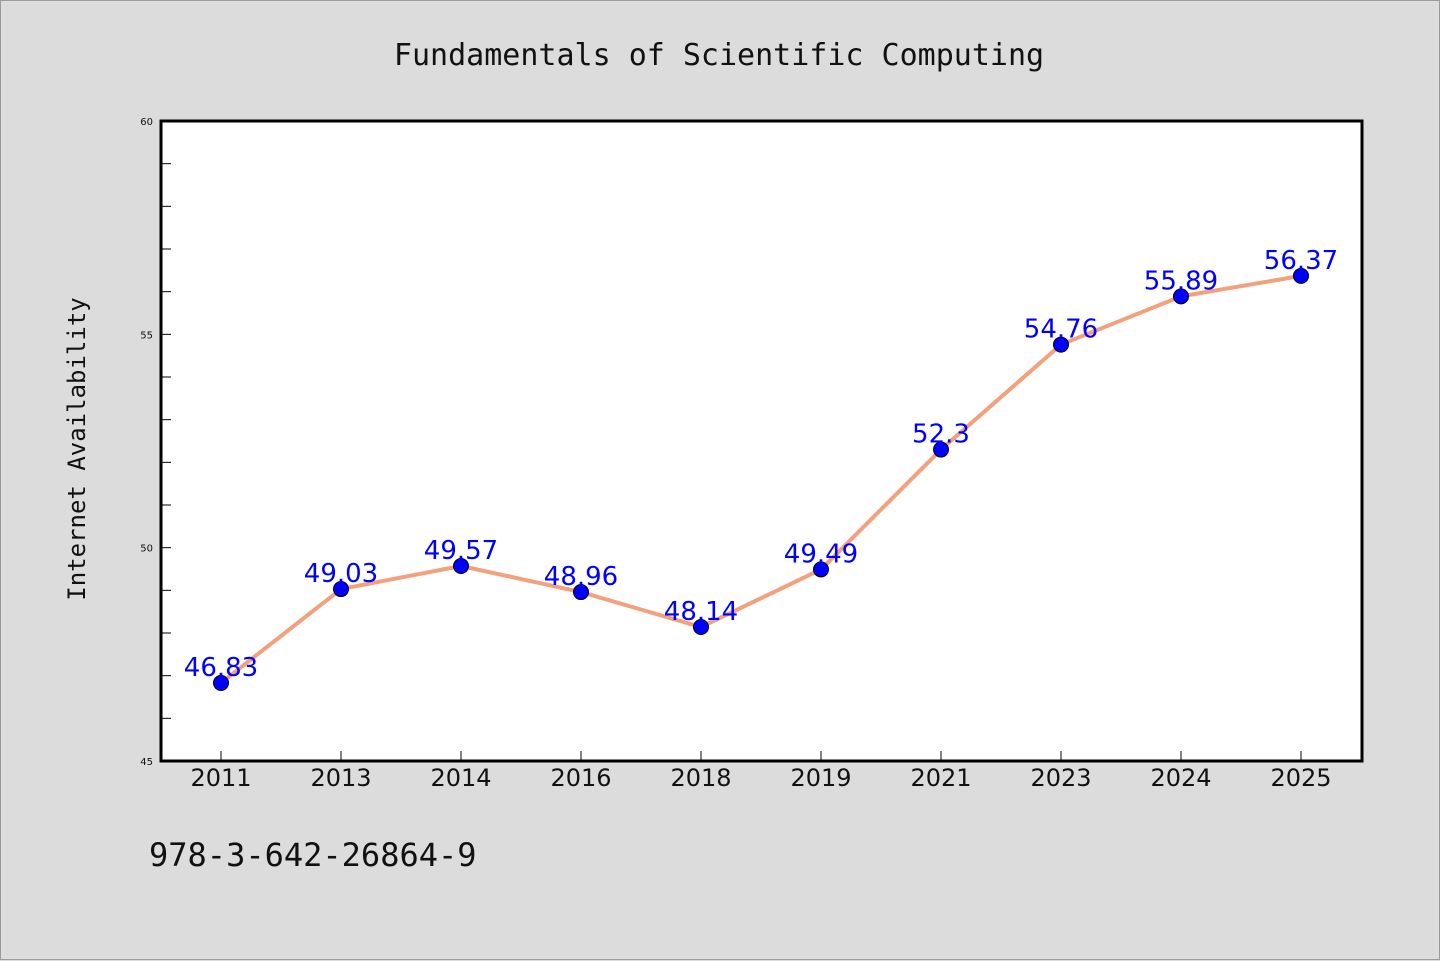  What do you see at coordinates (941, 435) in the screenshot?
I see `data-label: 52.3` at bounding box center [941, 435].